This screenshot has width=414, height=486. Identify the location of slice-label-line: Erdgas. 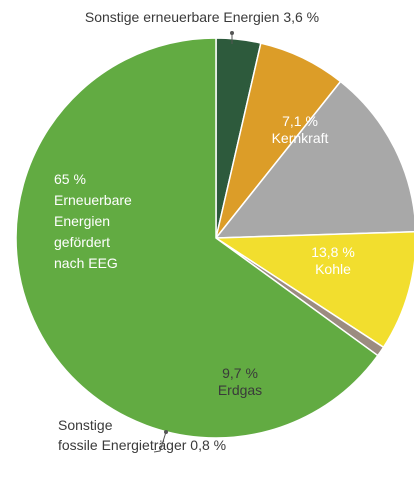
(240, 390).